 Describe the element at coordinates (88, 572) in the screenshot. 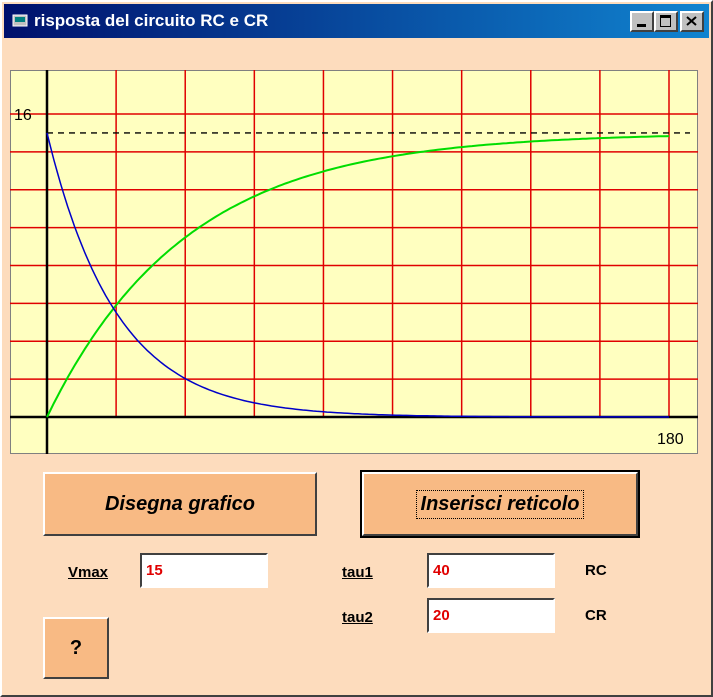

I see `vmax-label: Vmax` at that location.